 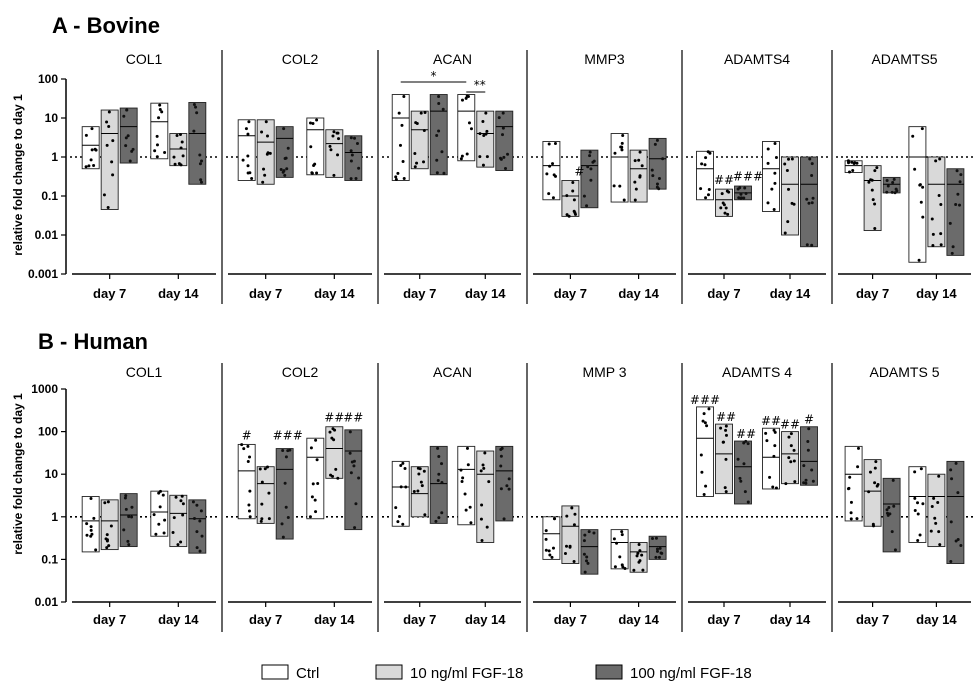 What do you see at coordinates (144, 372) in the screenshot?
I see `gene-title: COL1` at bounding box center [144, 372].